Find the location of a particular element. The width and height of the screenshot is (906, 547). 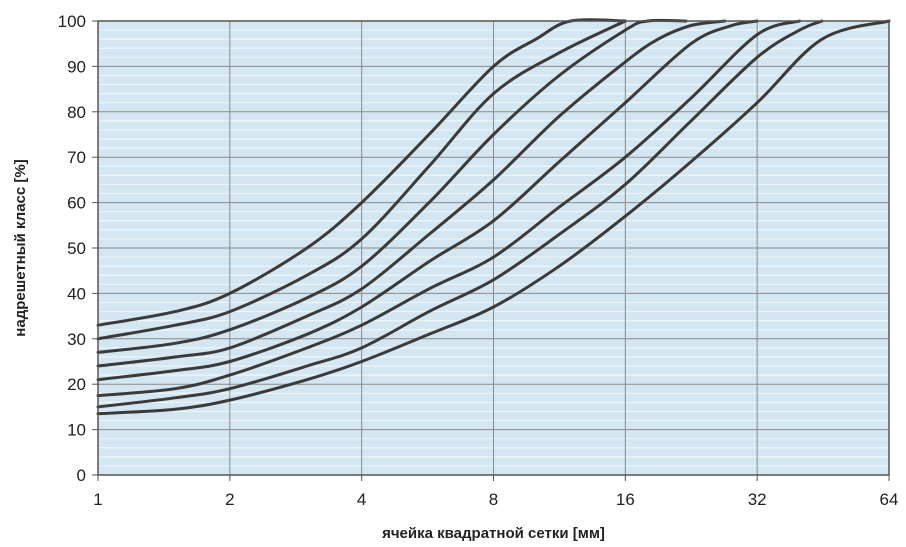

x-tick-label: 4 is located at coordinates (361, 499).